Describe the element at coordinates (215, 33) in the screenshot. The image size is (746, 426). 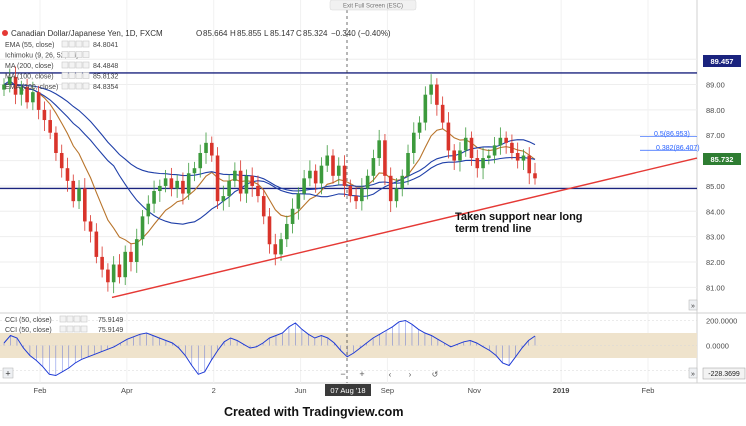
I see `open-value: 85.664` at that location.